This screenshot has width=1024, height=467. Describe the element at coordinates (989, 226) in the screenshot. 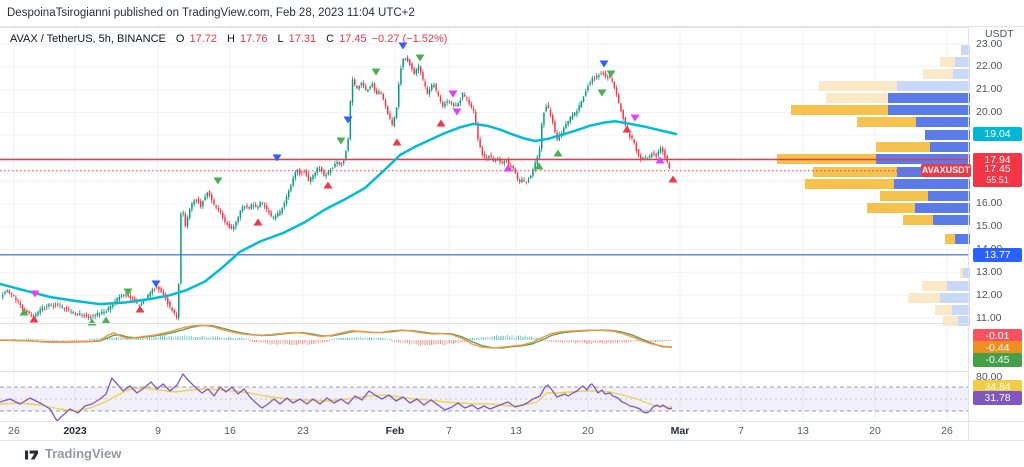

I see `price-tick-label: 15.00` at that location.